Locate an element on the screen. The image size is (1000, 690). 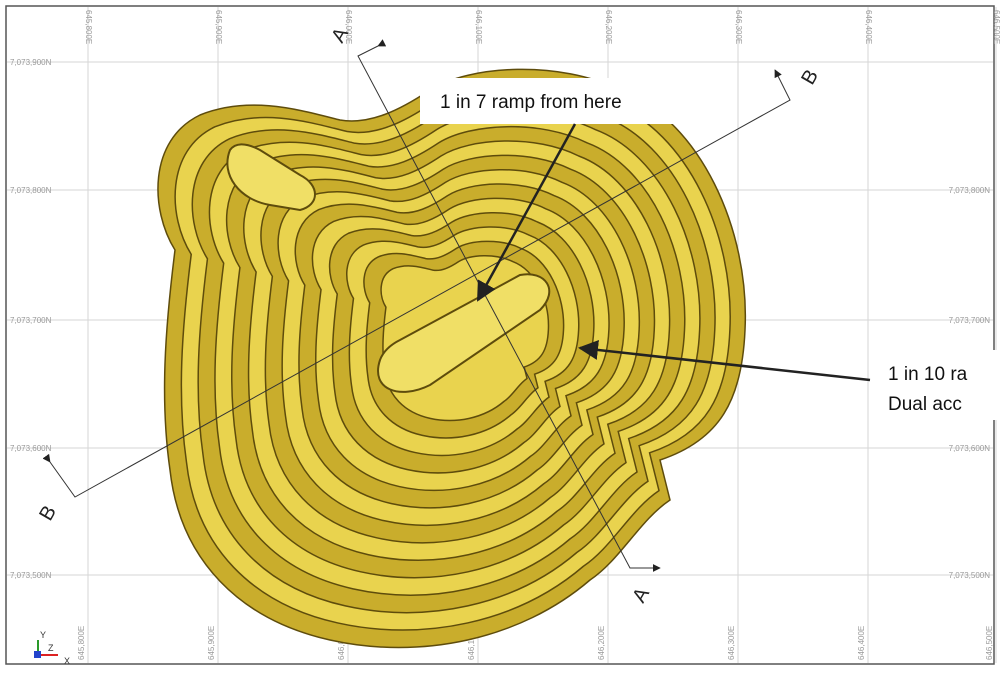
axis-label: Z is located at coordinates (51, 648).